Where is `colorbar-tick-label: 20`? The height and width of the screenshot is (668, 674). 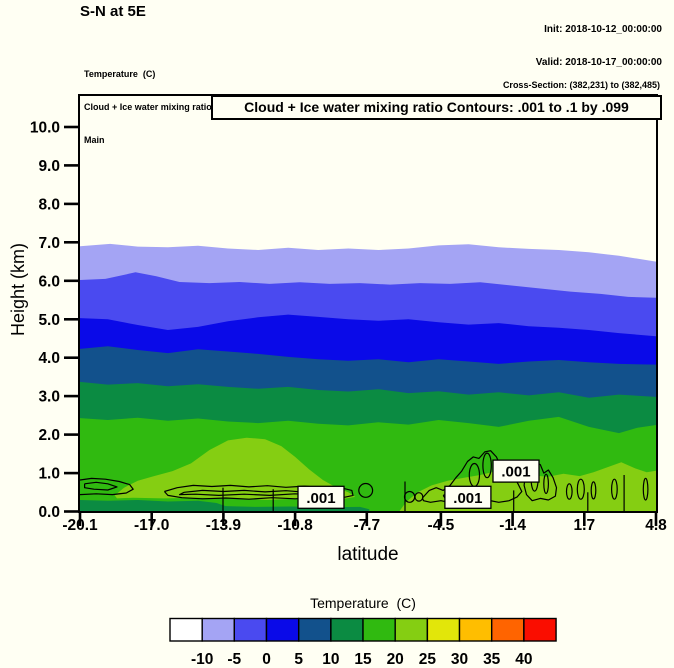 colorbar-tick-label: 20 is located at coordinates (395, 659).